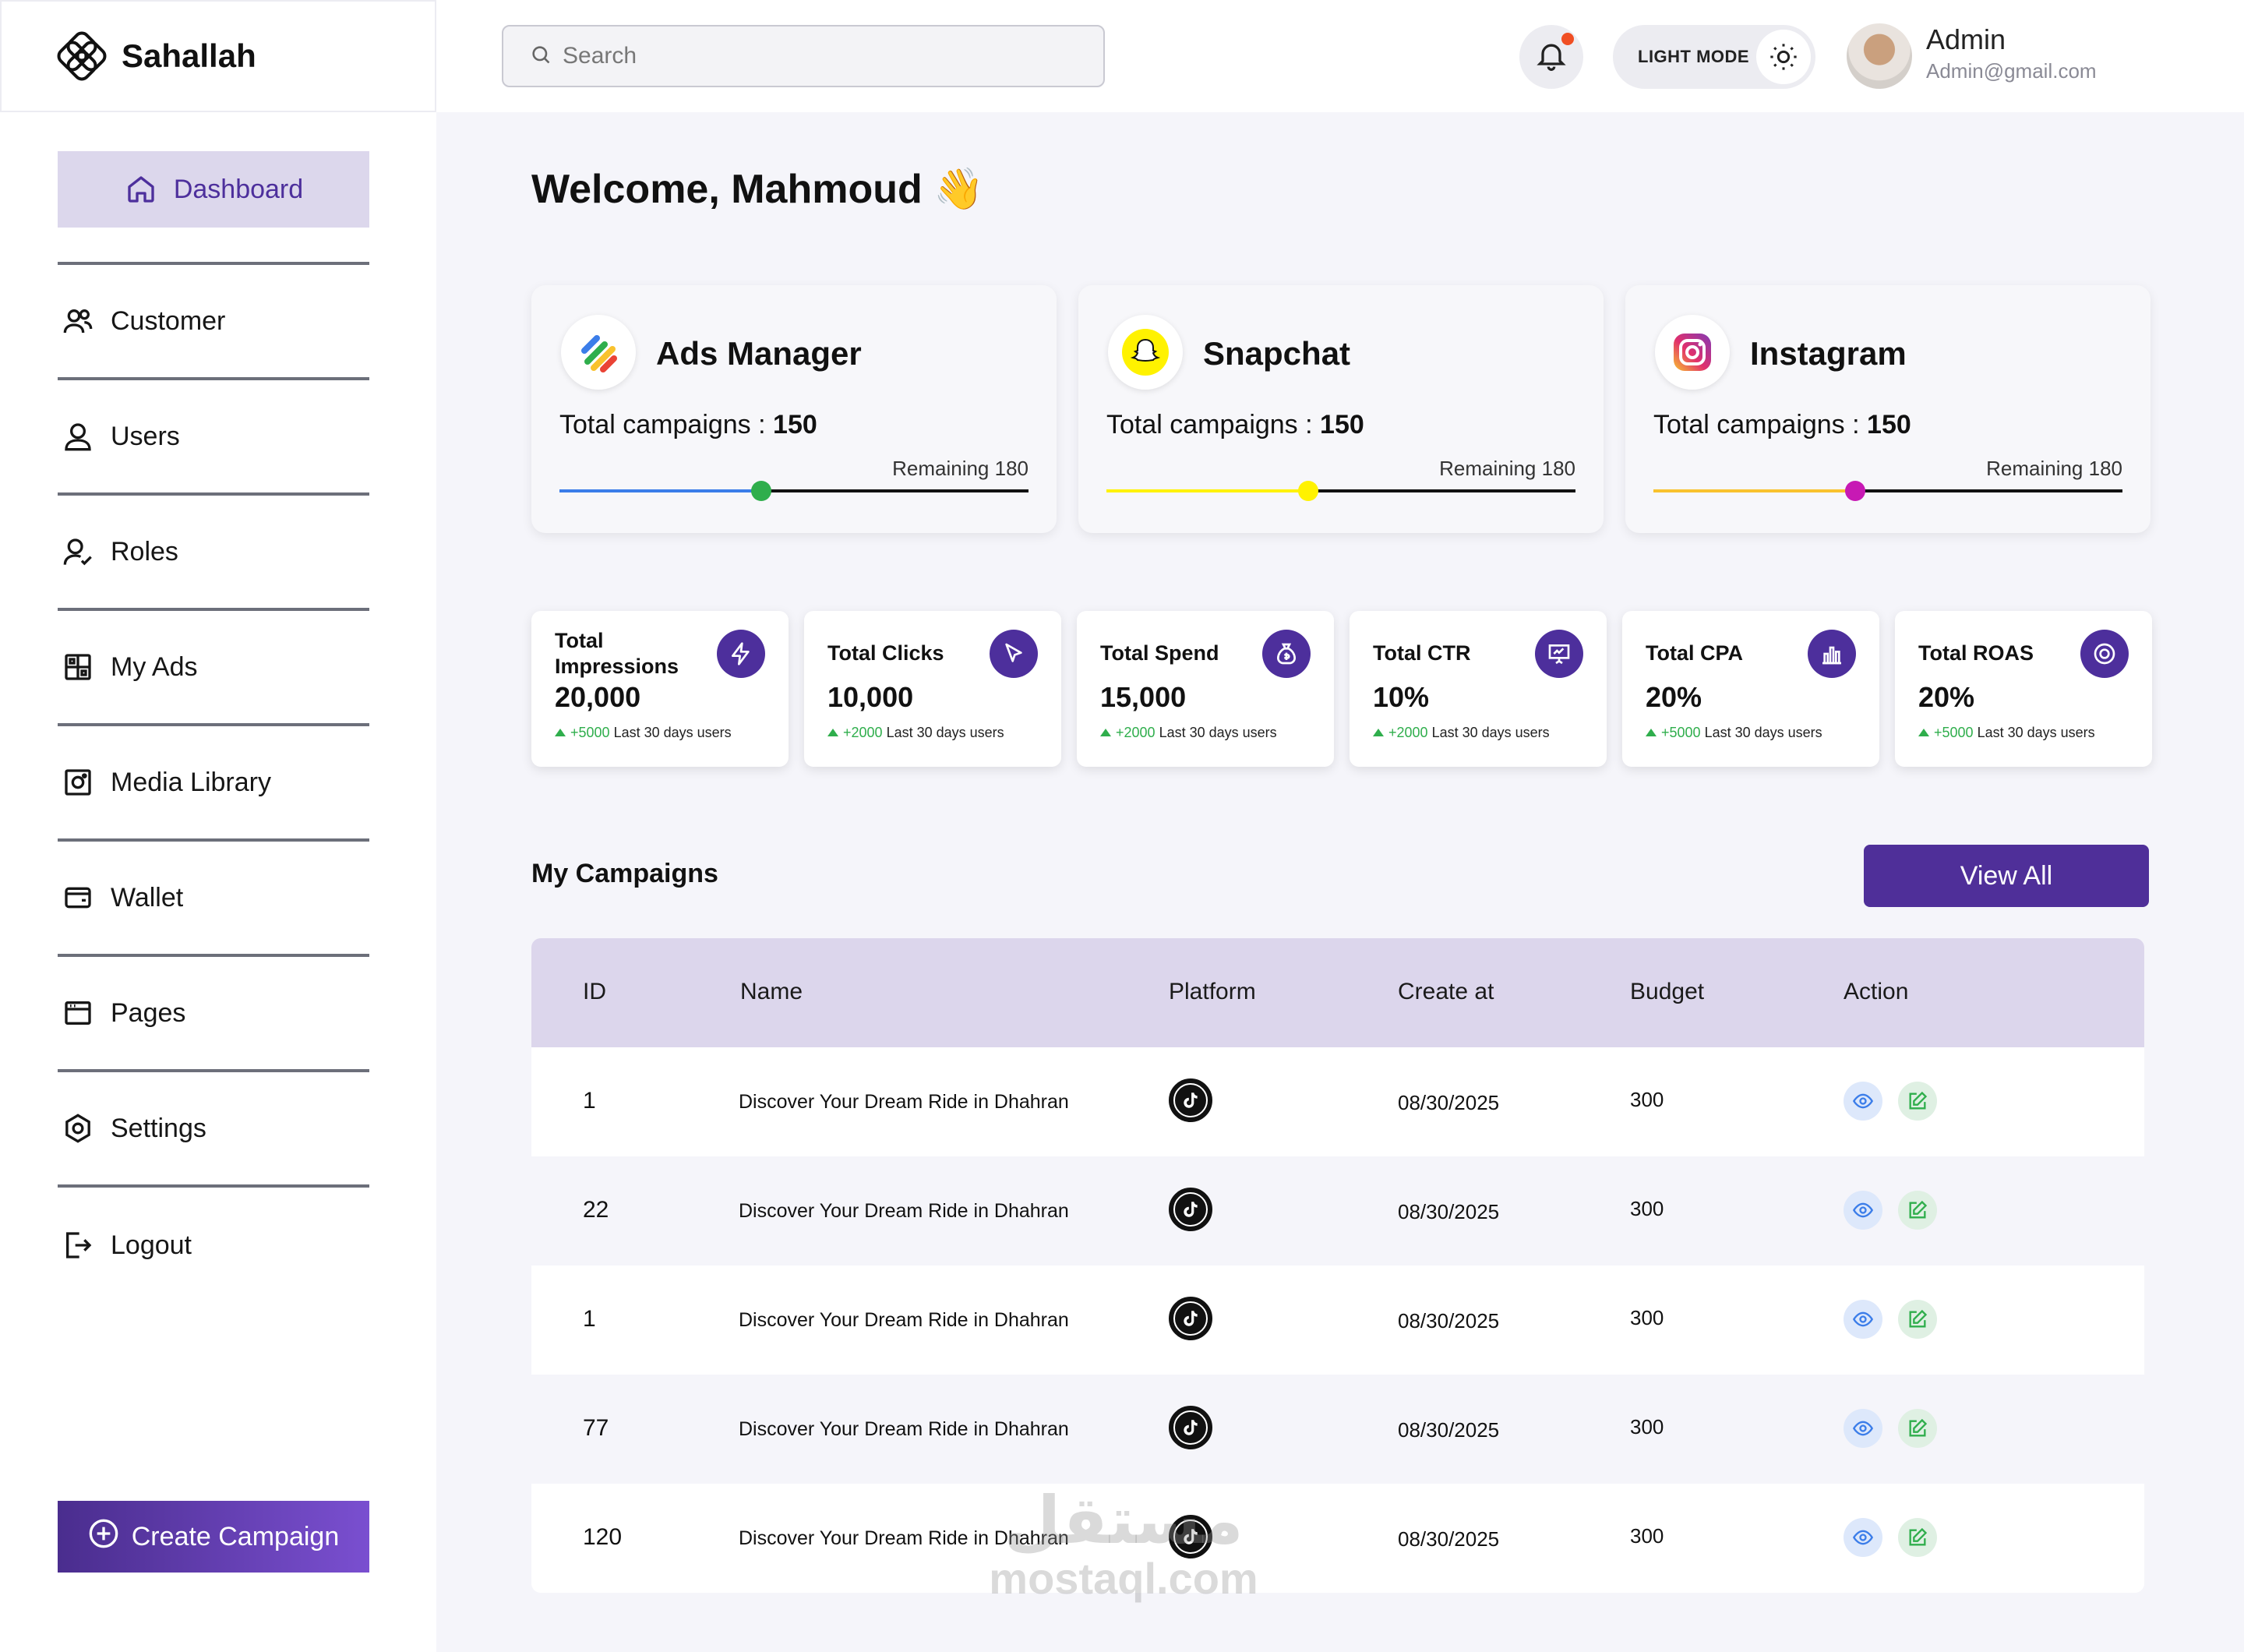 This screenshot has height=1652, width=2244. Describe the element at coordinates (759, 354) in the screenshot. I see `platform-name: Ads Manager` at that location.